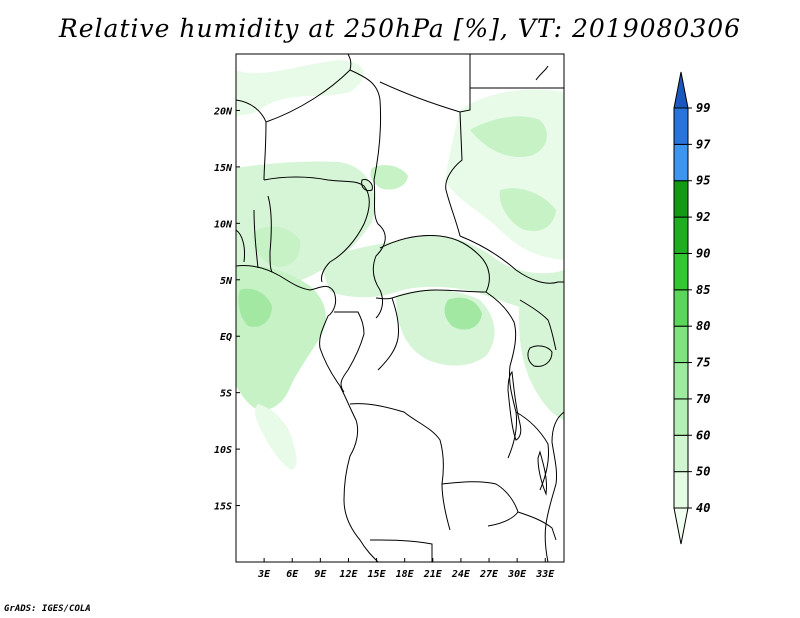 The image size is (800, 618). What do you see at coordinates (433, 574) in the screenshot?
I see `lon-tick-label: 21E` at bounding box center [433, 574].